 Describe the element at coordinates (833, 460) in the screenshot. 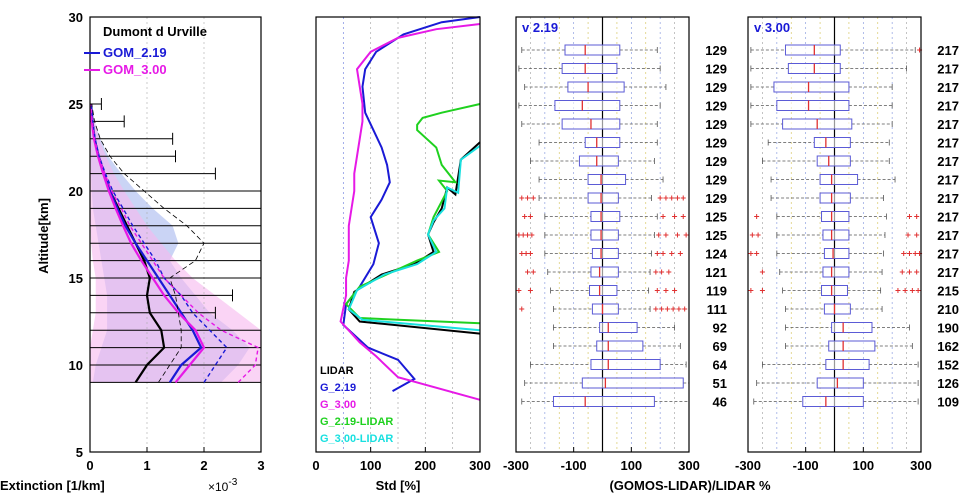

I see `x-tick-labels: -300 -100 100 300` at that location.